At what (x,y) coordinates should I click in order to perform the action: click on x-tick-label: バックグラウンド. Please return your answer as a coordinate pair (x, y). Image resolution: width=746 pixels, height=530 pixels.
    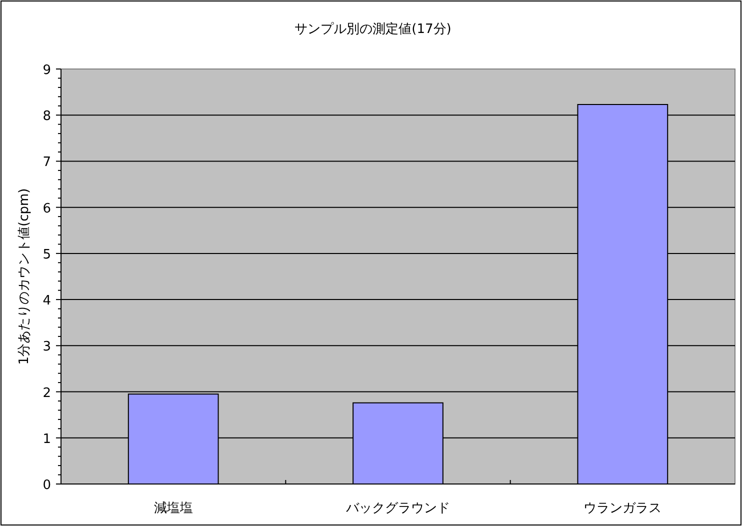
    Looking at the image, I should click on (397, 508).